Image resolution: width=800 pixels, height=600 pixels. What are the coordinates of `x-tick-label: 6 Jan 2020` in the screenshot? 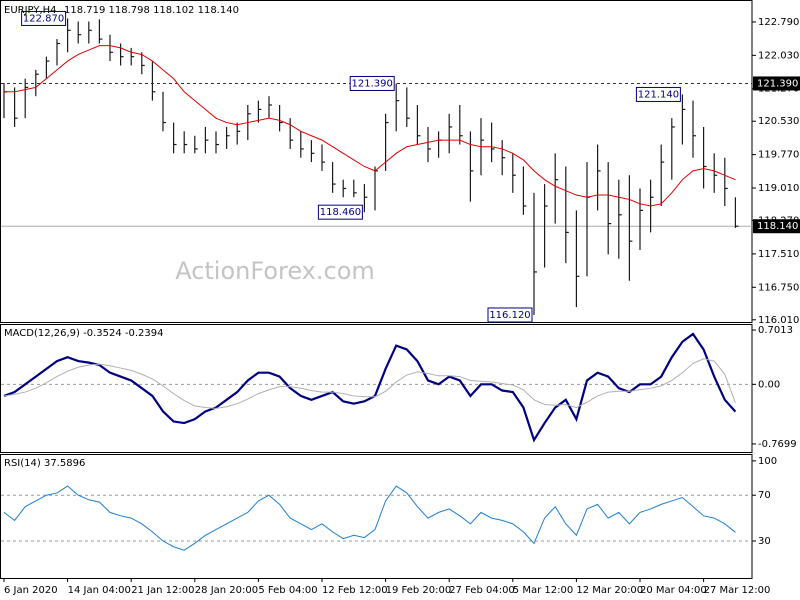 It's located at (31, 590).